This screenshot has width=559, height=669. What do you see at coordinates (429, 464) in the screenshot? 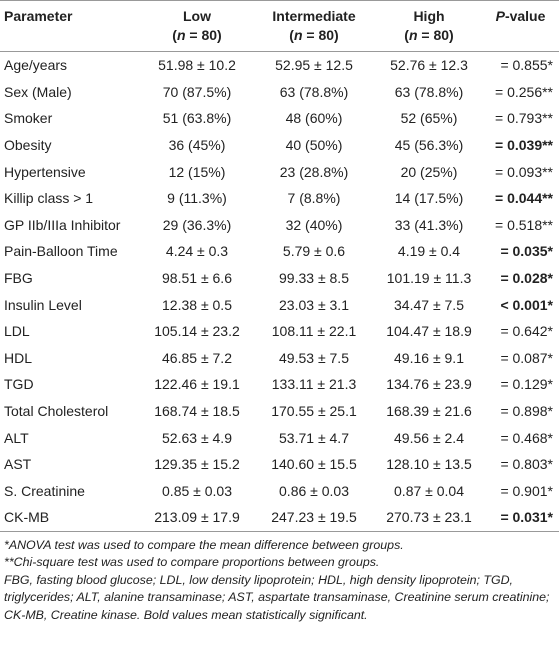
I see `value-cell: 128.10 ± 13.5` at bounding box center [429, 464].